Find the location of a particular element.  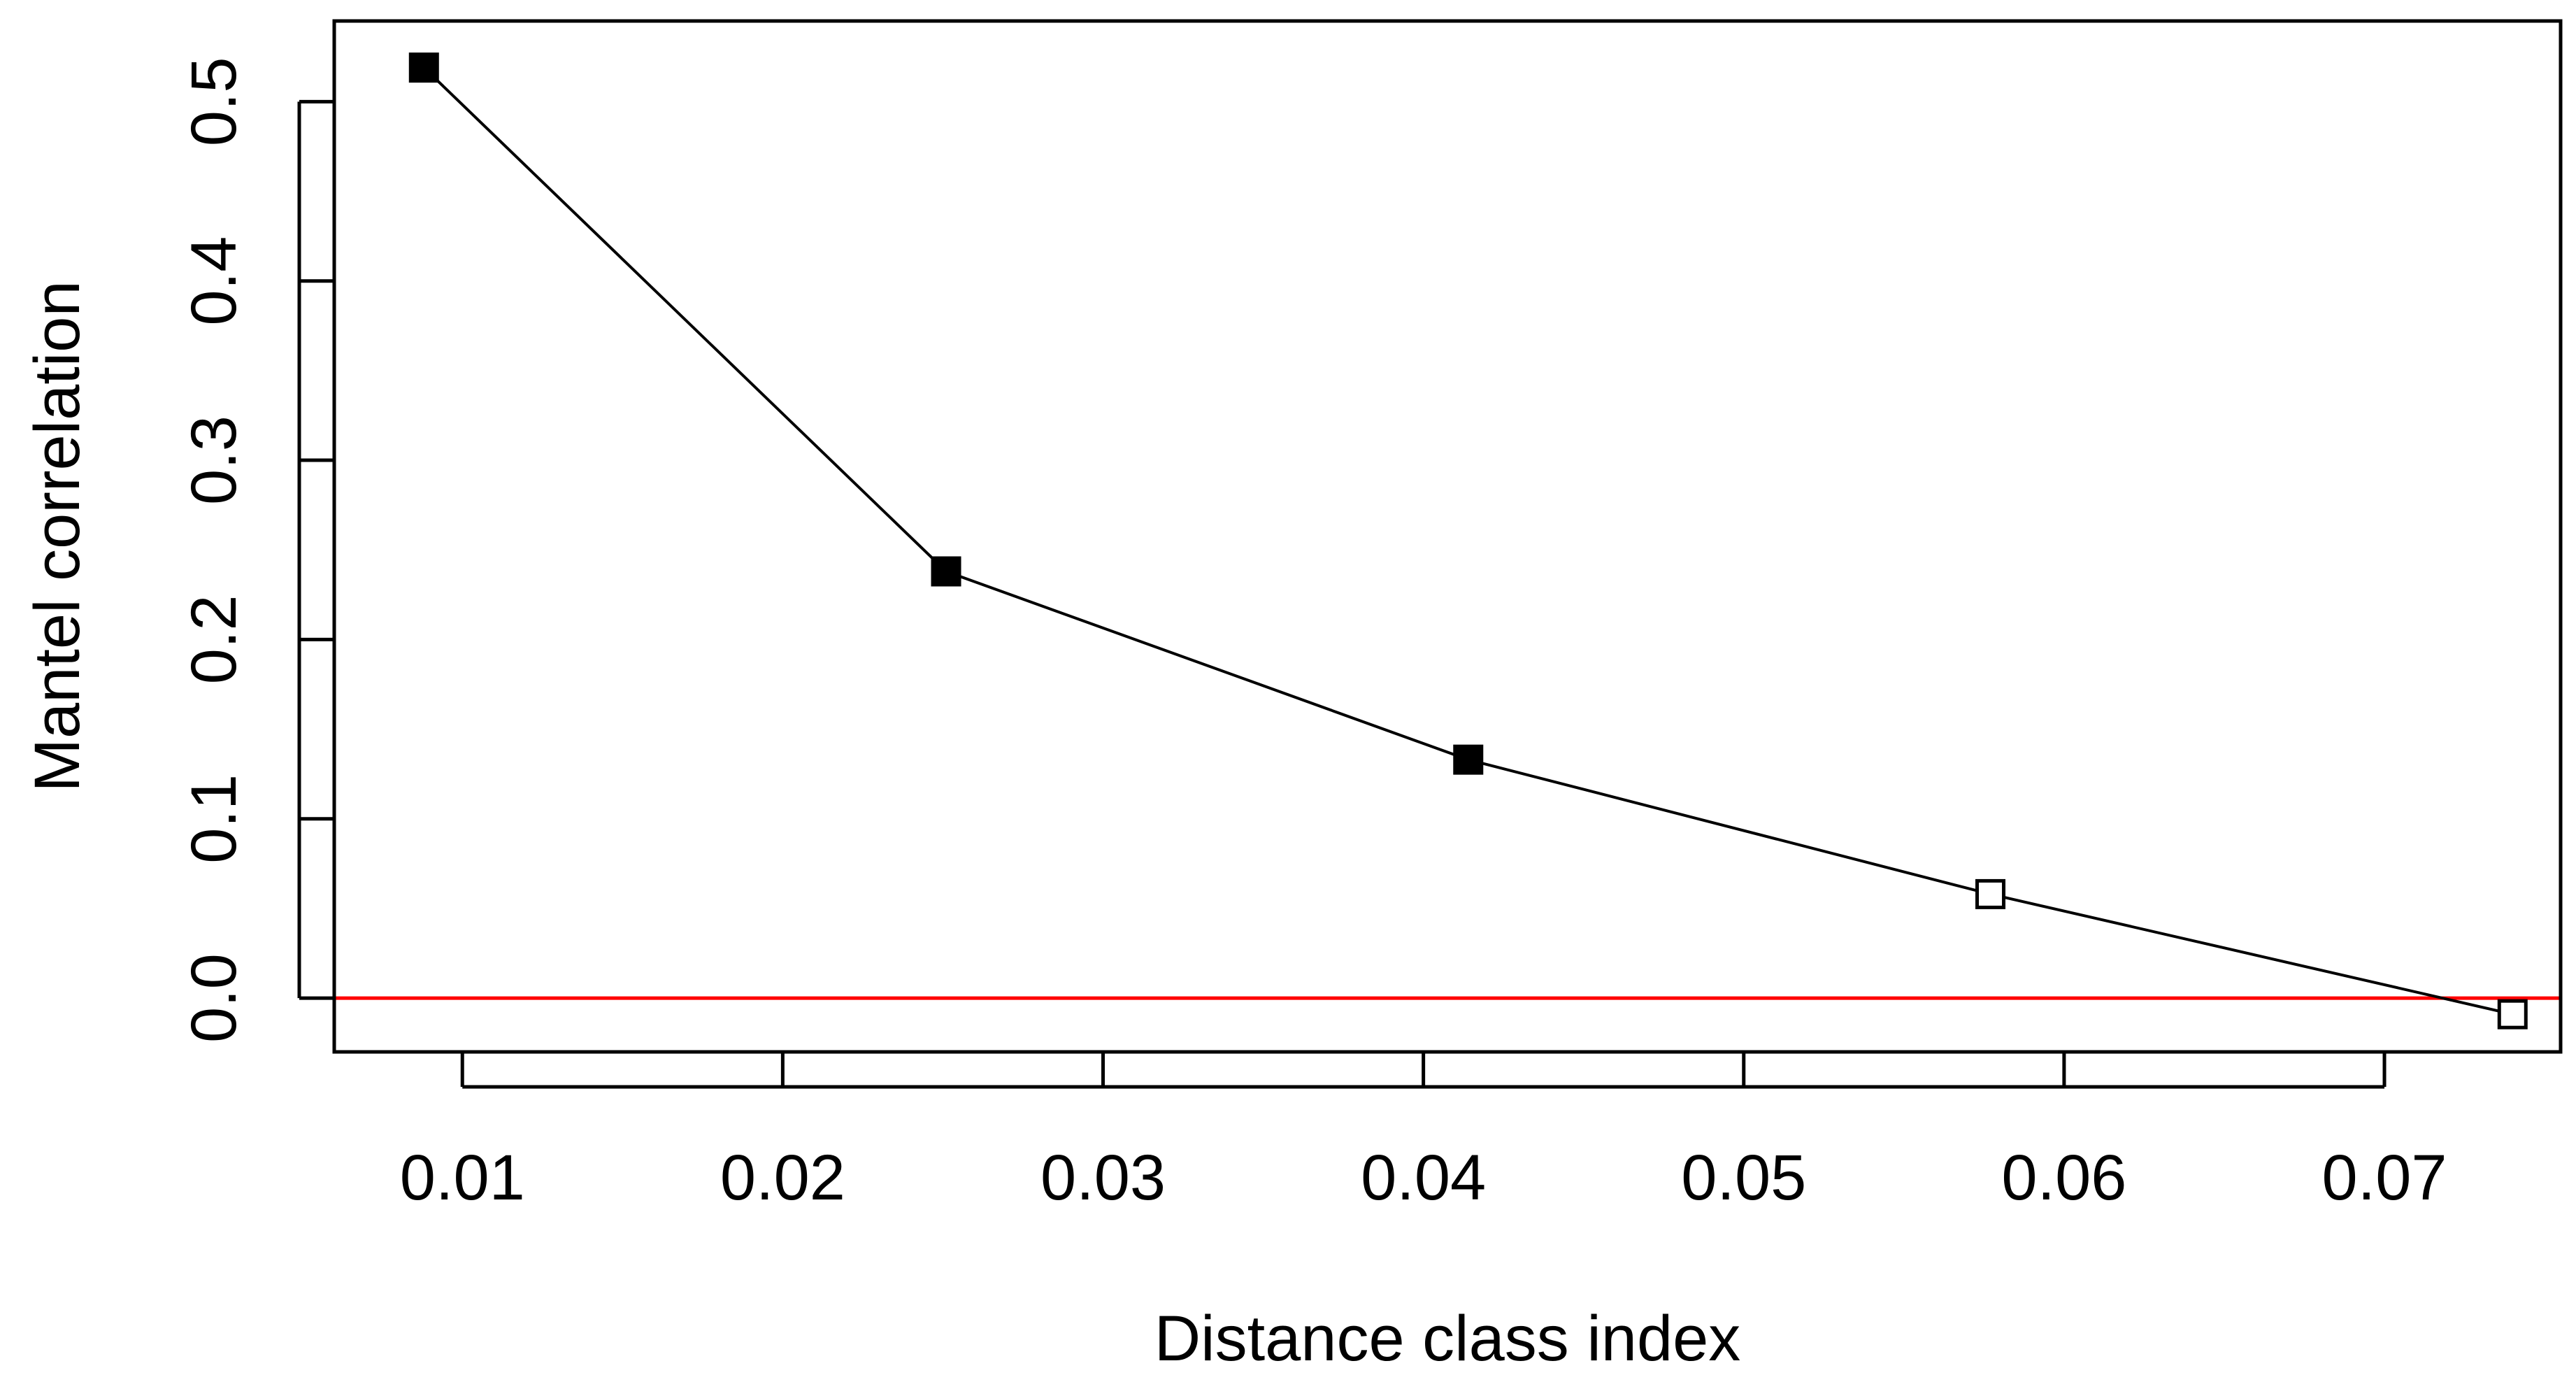

y-tick-label: 0.4 is located at coordinates (214, 281).